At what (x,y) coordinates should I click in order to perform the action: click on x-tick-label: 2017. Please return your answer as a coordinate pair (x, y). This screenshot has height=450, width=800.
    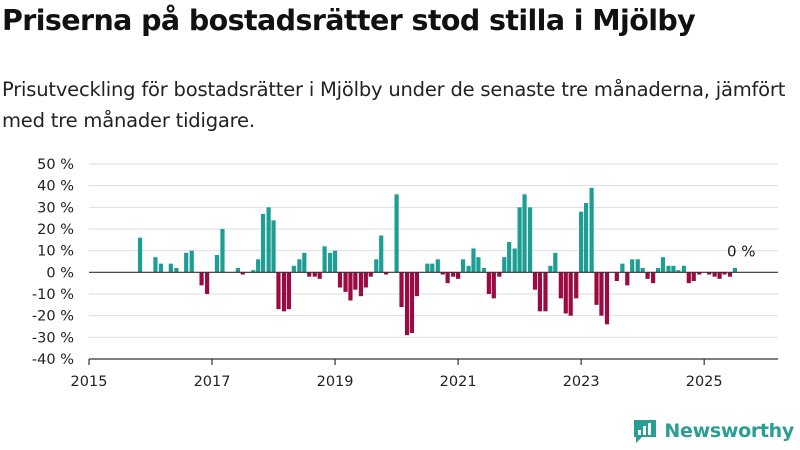
    Looking at the image, I should click on (212, 382).